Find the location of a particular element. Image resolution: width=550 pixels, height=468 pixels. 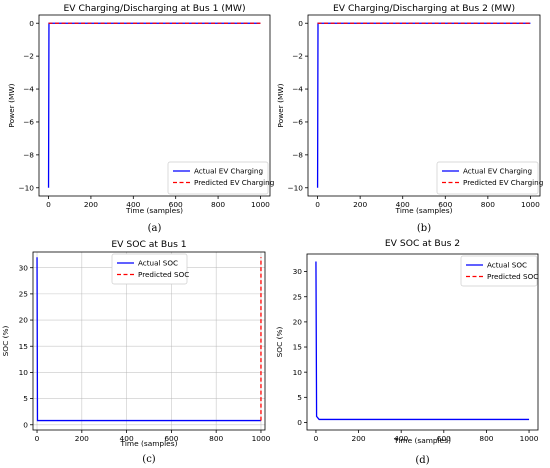

panel-caption: (b) is located at coordinates (424, 228).